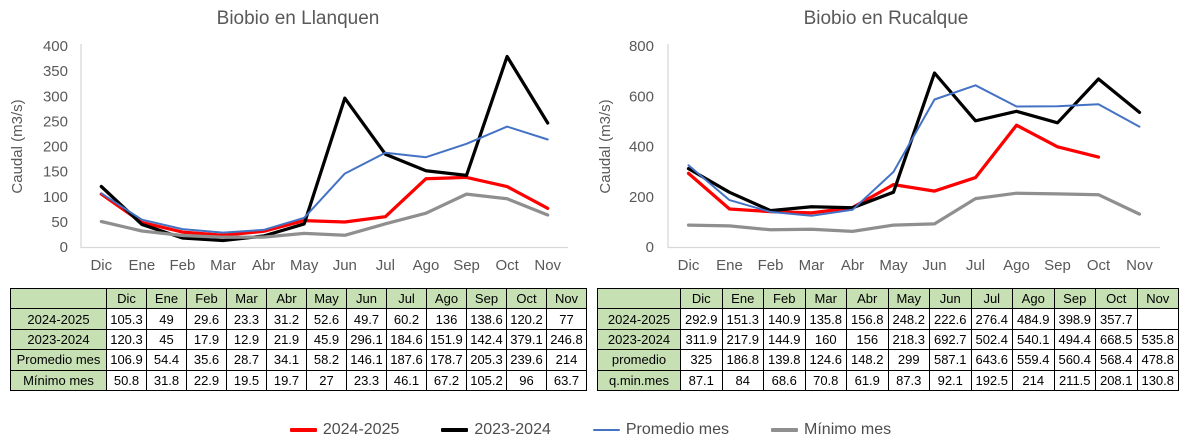 This screenshot has height=446, width=1181. Describe the element at coordinates (641, 96) in the screenshot. I see `y-tick-label: 600` at that location.